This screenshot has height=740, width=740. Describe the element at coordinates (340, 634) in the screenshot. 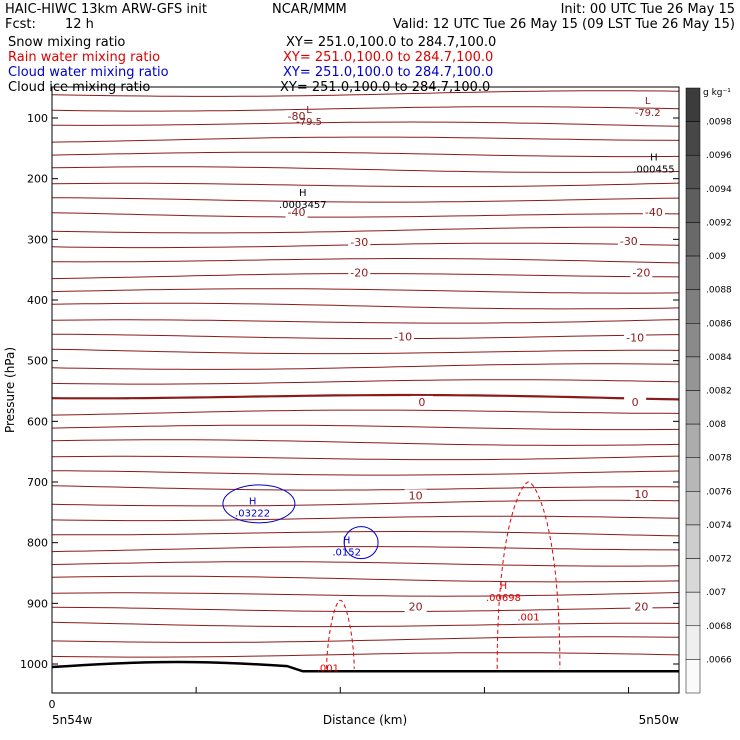

I see `rain-contour` at that location.